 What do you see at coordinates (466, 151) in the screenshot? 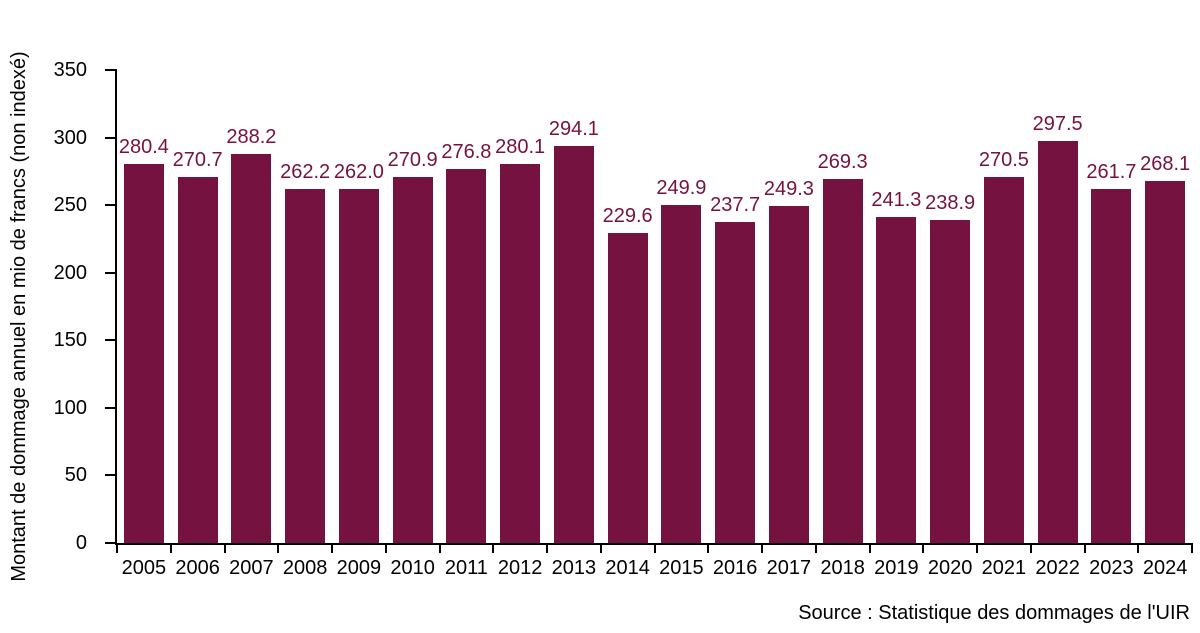
I see `bar-value-label: 276.8` at bounding box center [466, 151].